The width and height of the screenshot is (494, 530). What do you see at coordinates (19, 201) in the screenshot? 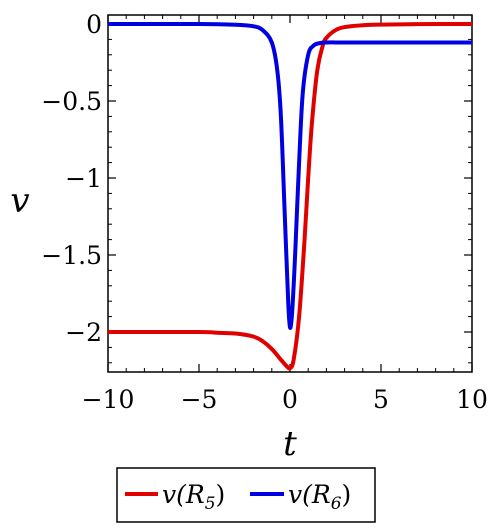
I see `y-axis-label: v` at bounding box center [19, 201].